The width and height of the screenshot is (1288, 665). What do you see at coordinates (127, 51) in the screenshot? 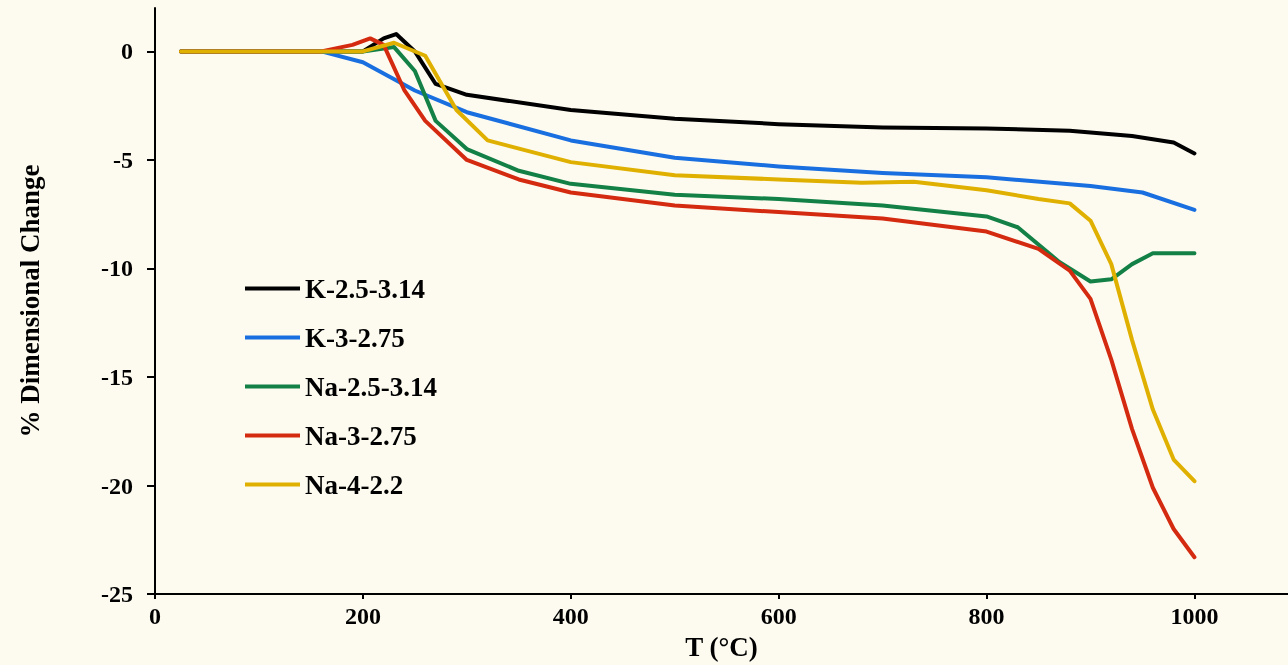
I see `y-tick-label: 0` at bounding box center [127, 51].